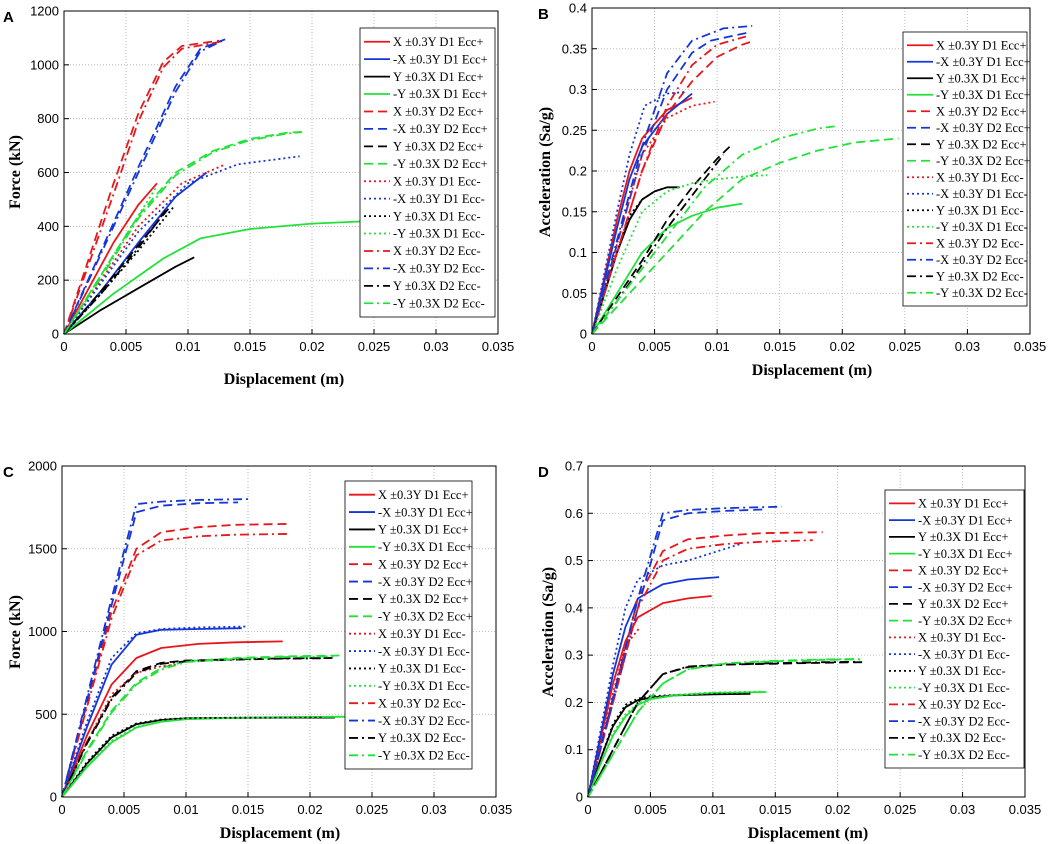 The image size is (1051, 844). What do you see at coordinates (543, 14) in the screenshot?
I see `panel-letter: B` at bounding box center [543, 14].